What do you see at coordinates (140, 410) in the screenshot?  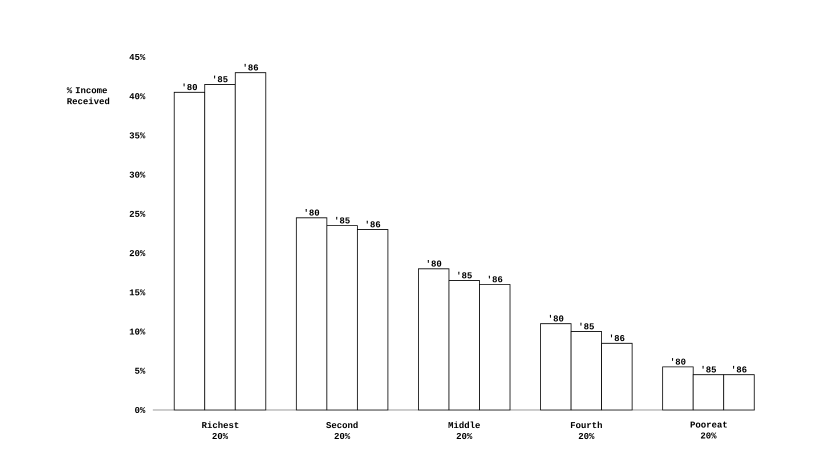 I see `y-tick-label: 0%` at bounding box center [140, 410].